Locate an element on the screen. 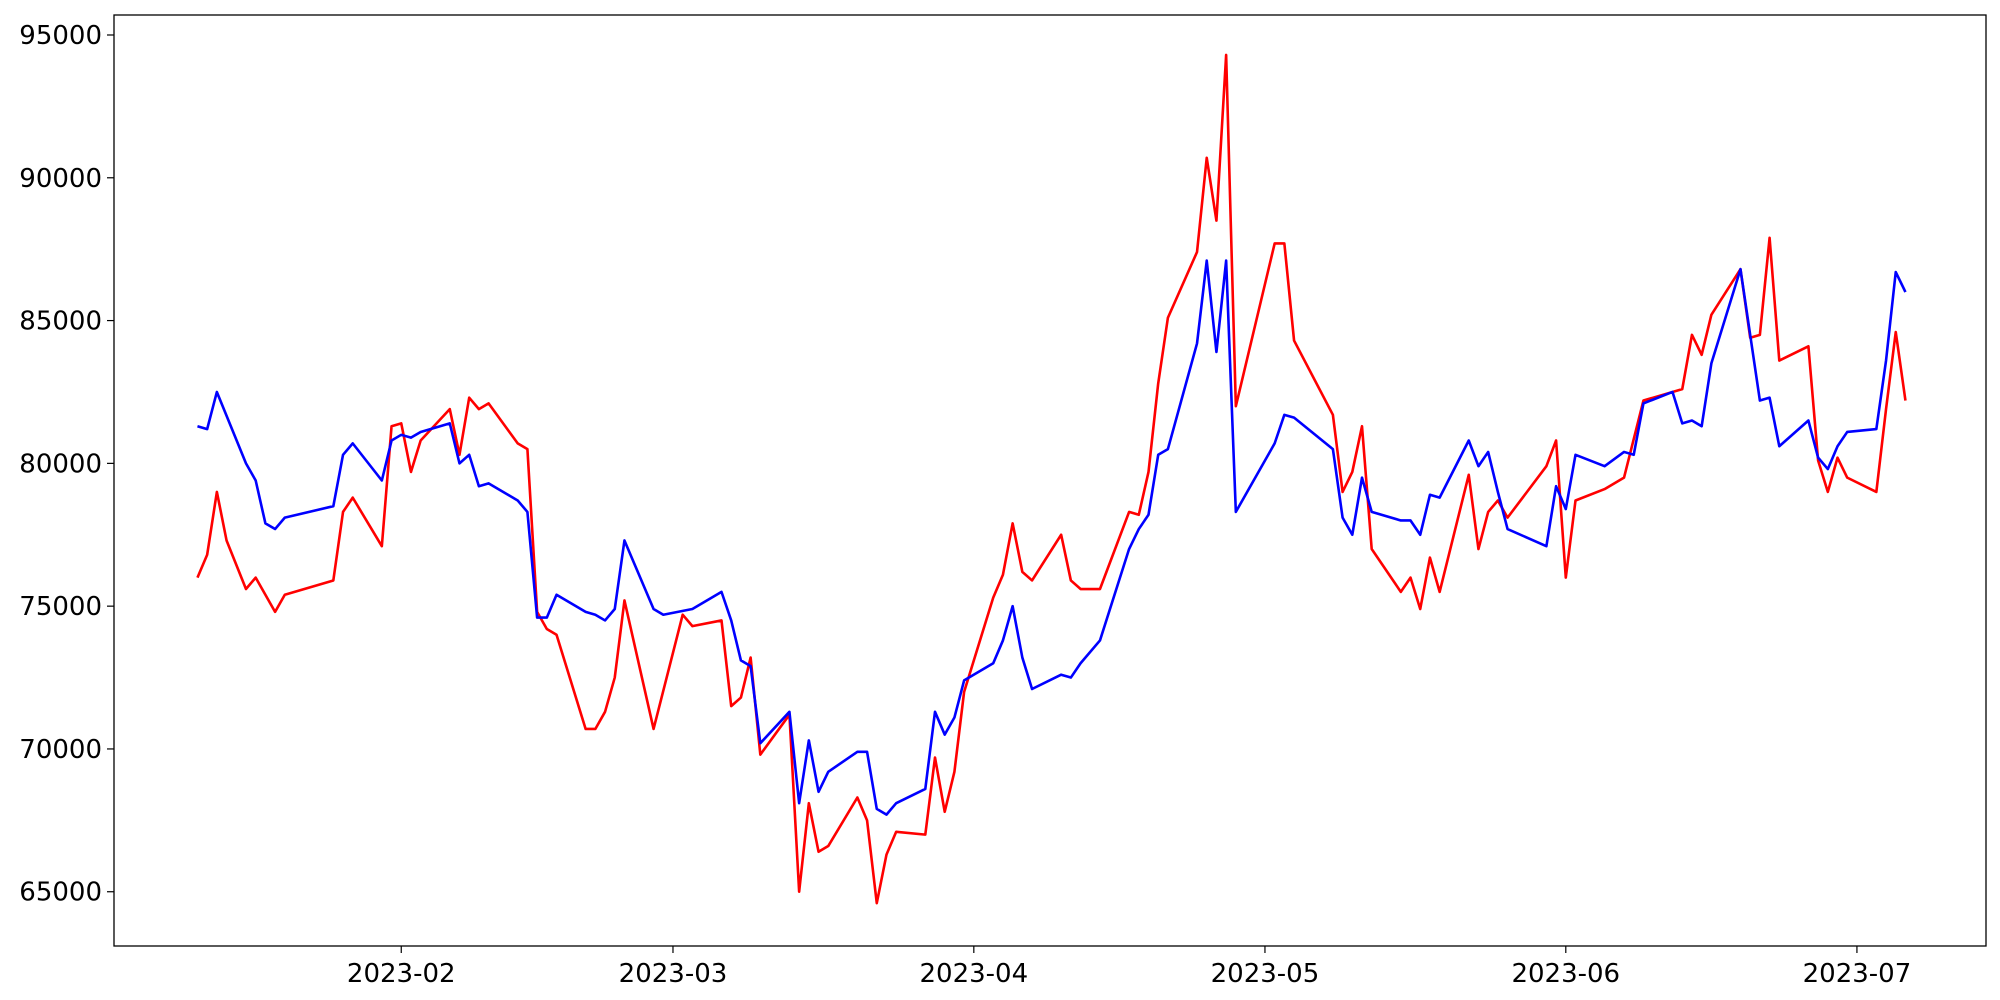  y-tick-label: 80000 is located at coordinates (60, 464).